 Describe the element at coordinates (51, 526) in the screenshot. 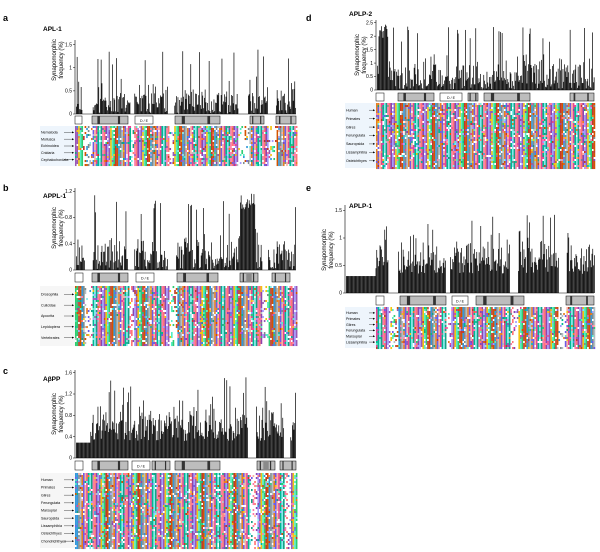

I see `taxon-label: Lissamphibia` at that location.